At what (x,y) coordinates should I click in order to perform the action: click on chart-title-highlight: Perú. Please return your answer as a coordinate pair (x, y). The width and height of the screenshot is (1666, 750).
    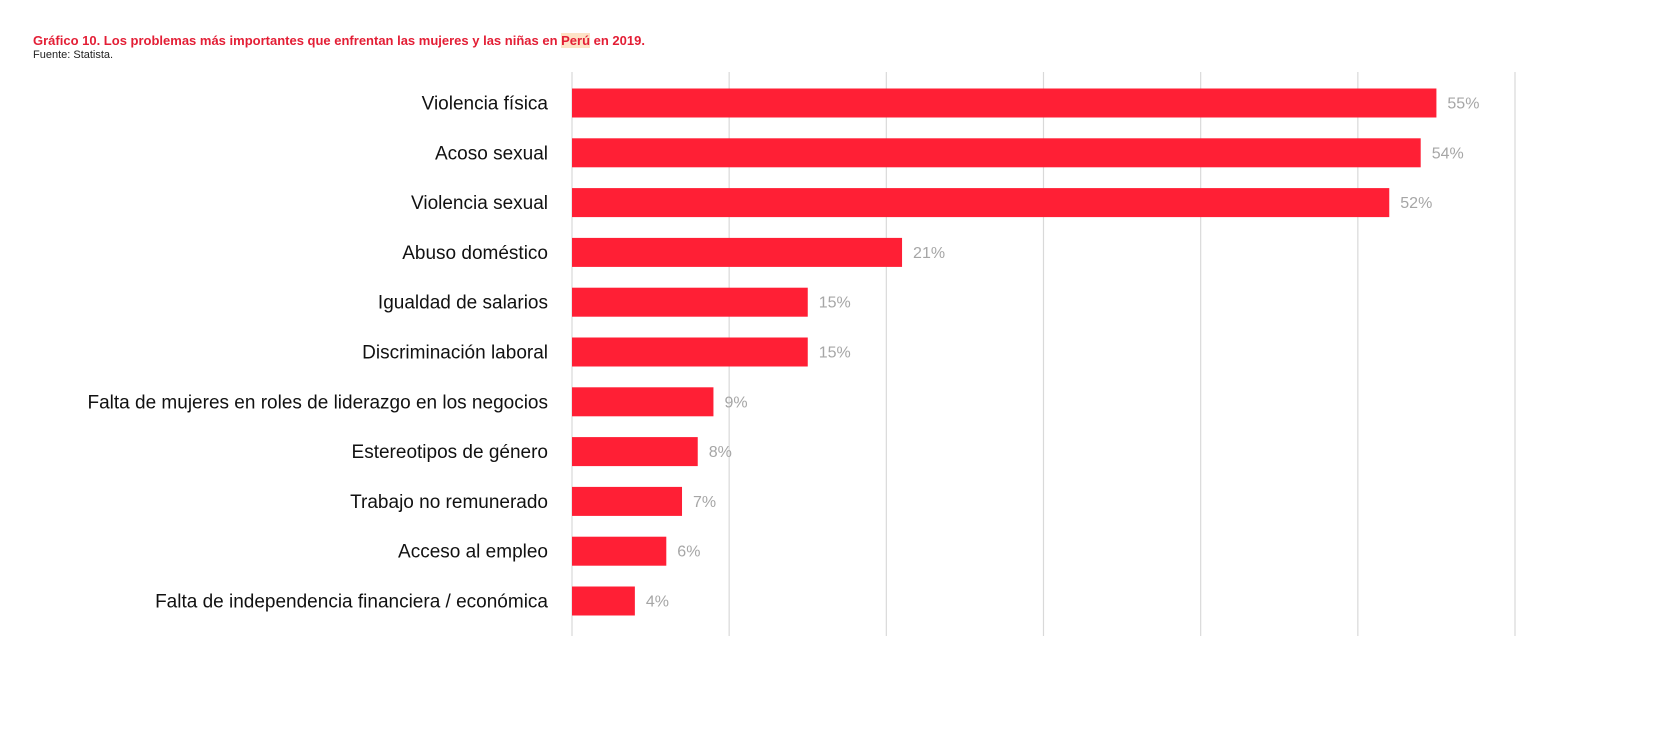
    Looking at the image, I should click on (576, 40).